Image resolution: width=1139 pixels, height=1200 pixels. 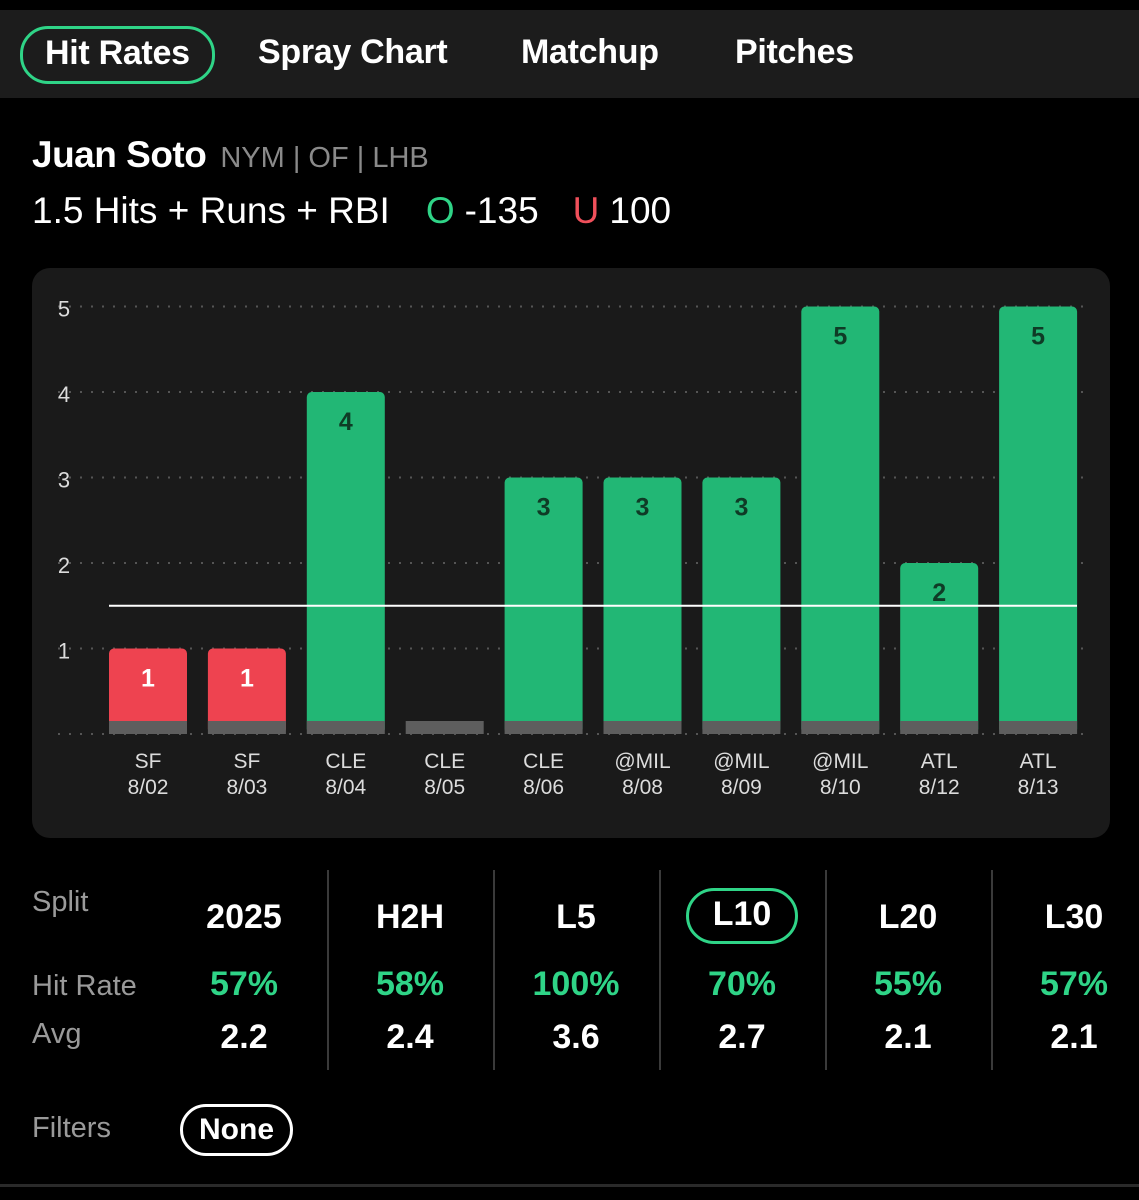 I want to click on tab-matchup: Matchup, so click(x=590, y=52).